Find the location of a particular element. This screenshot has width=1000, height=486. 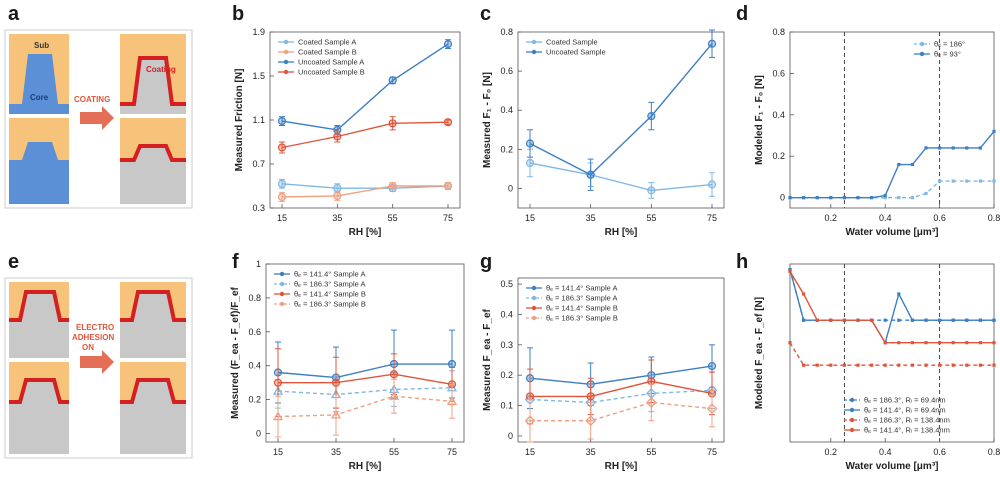

legend-entry: θₑ = 141.4° Sample B is located at coordinates (582, 308).